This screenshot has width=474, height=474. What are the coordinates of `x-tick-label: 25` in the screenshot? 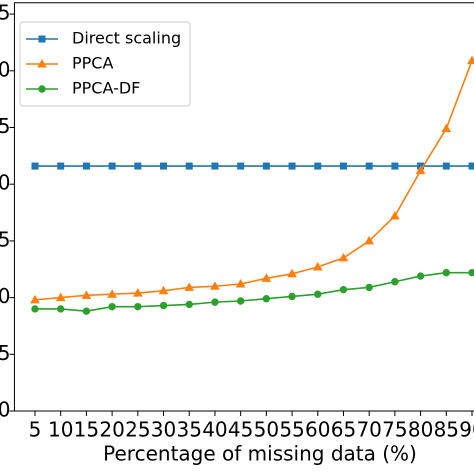 It's located at (137, 430).